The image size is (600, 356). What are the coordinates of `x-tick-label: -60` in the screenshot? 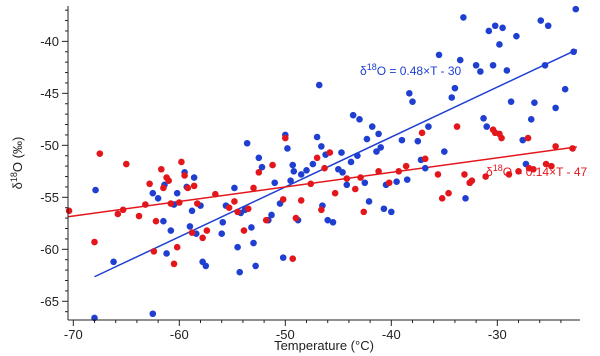 It's located at (179, 334).